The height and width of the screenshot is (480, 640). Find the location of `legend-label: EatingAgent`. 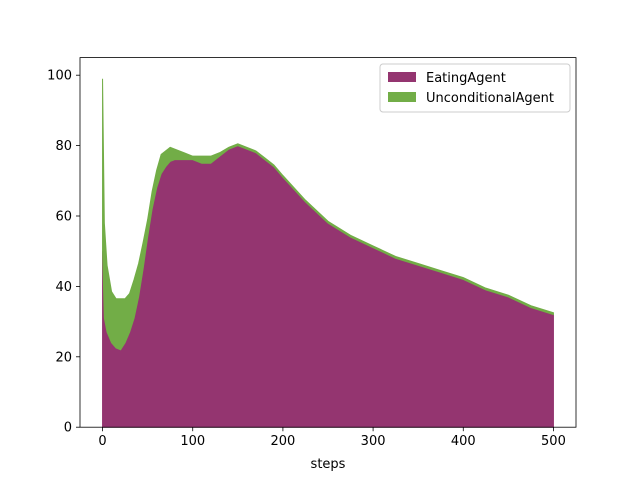

legend-label: EatingAgent is located at coordinates (466, 78).